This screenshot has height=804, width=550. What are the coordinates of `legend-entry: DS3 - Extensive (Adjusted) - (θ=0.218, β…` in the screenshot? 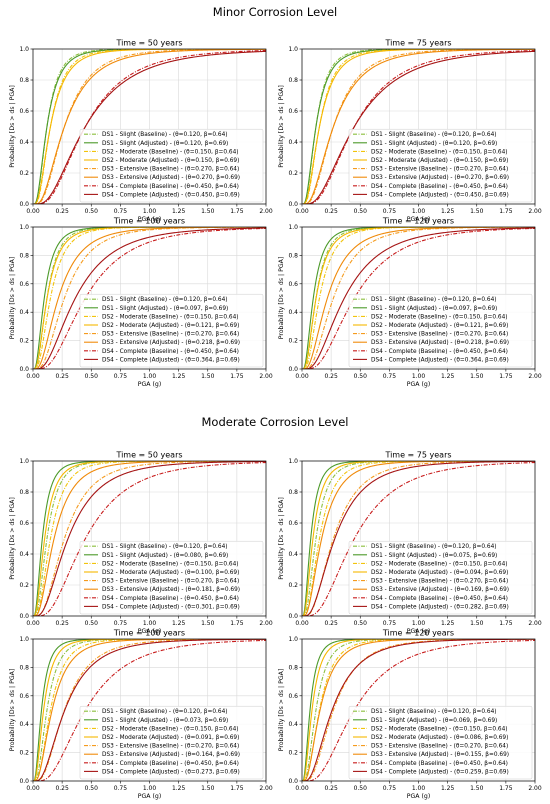 It's located at (171, 343).